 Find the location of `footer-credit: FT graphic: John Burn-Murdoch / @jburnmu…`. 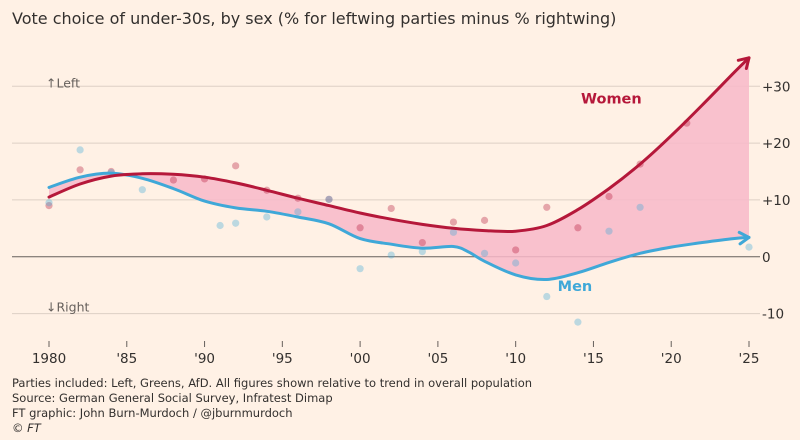

footer-credit: FT graphic: John Burn-Murdoch / @jburnmu… is located at coordinates (152, 413).